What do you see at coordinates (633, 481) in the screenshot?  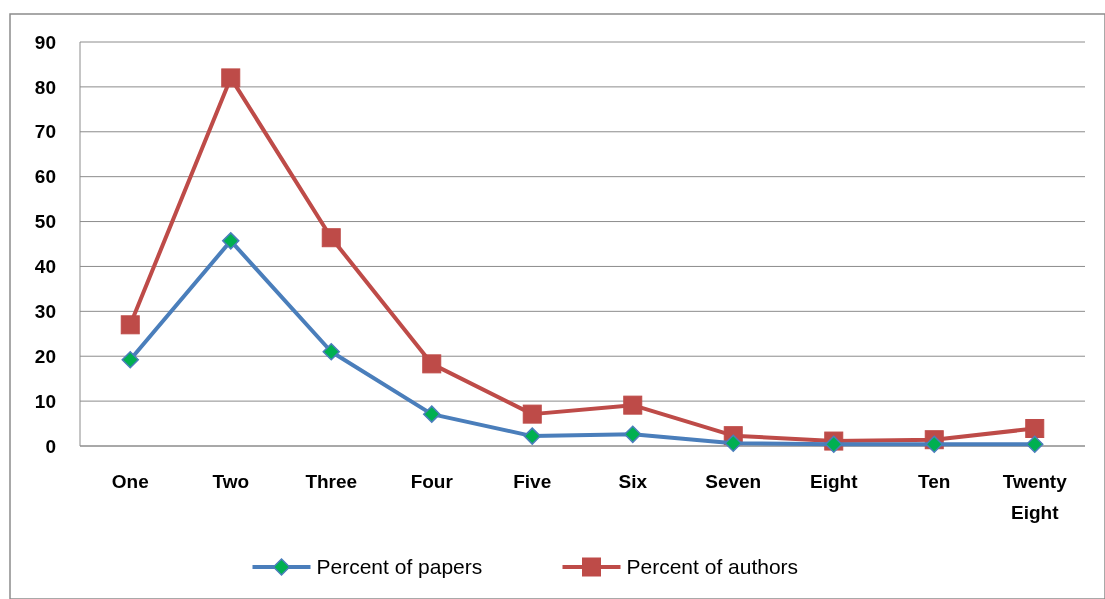 I see `x-tick-label: Six` at bounding box center [633, 481].